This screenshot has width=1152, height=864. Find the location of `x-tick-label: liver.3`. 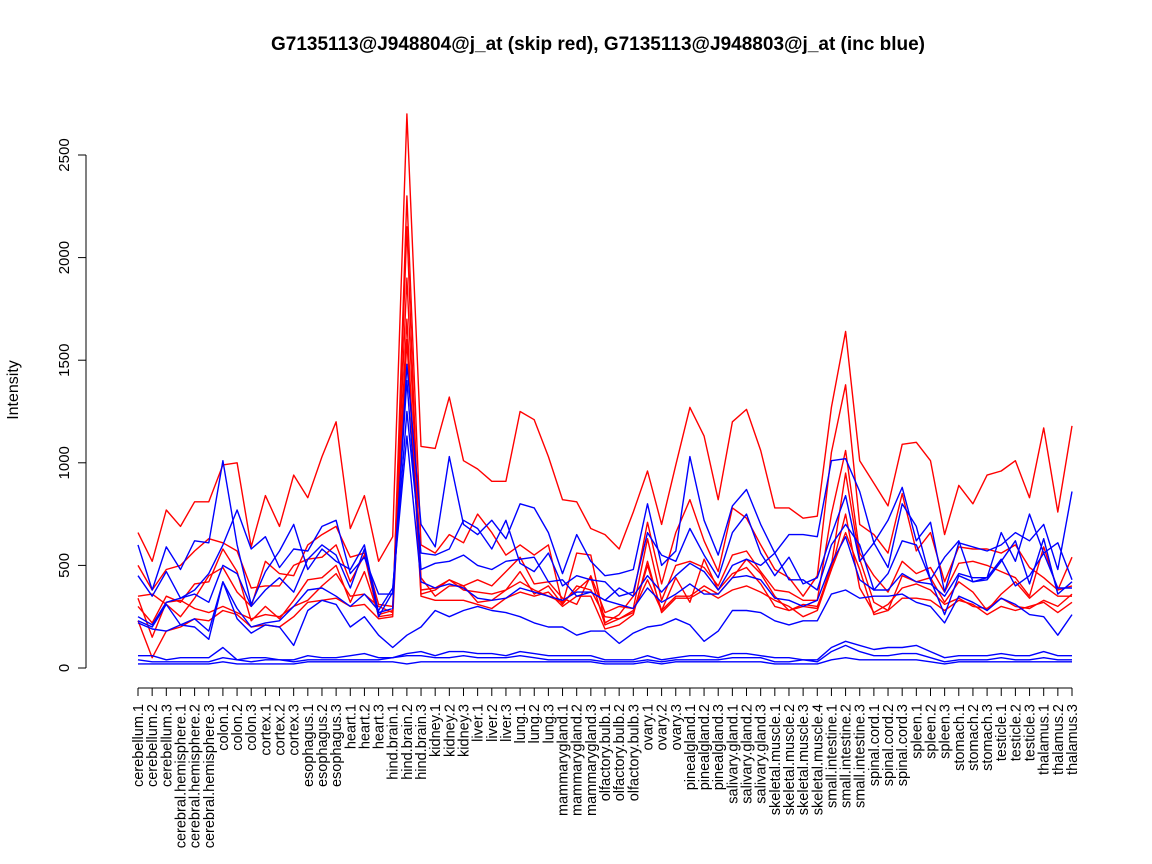

x-tick-label: liver.3 is located at coordinates (507, 723).